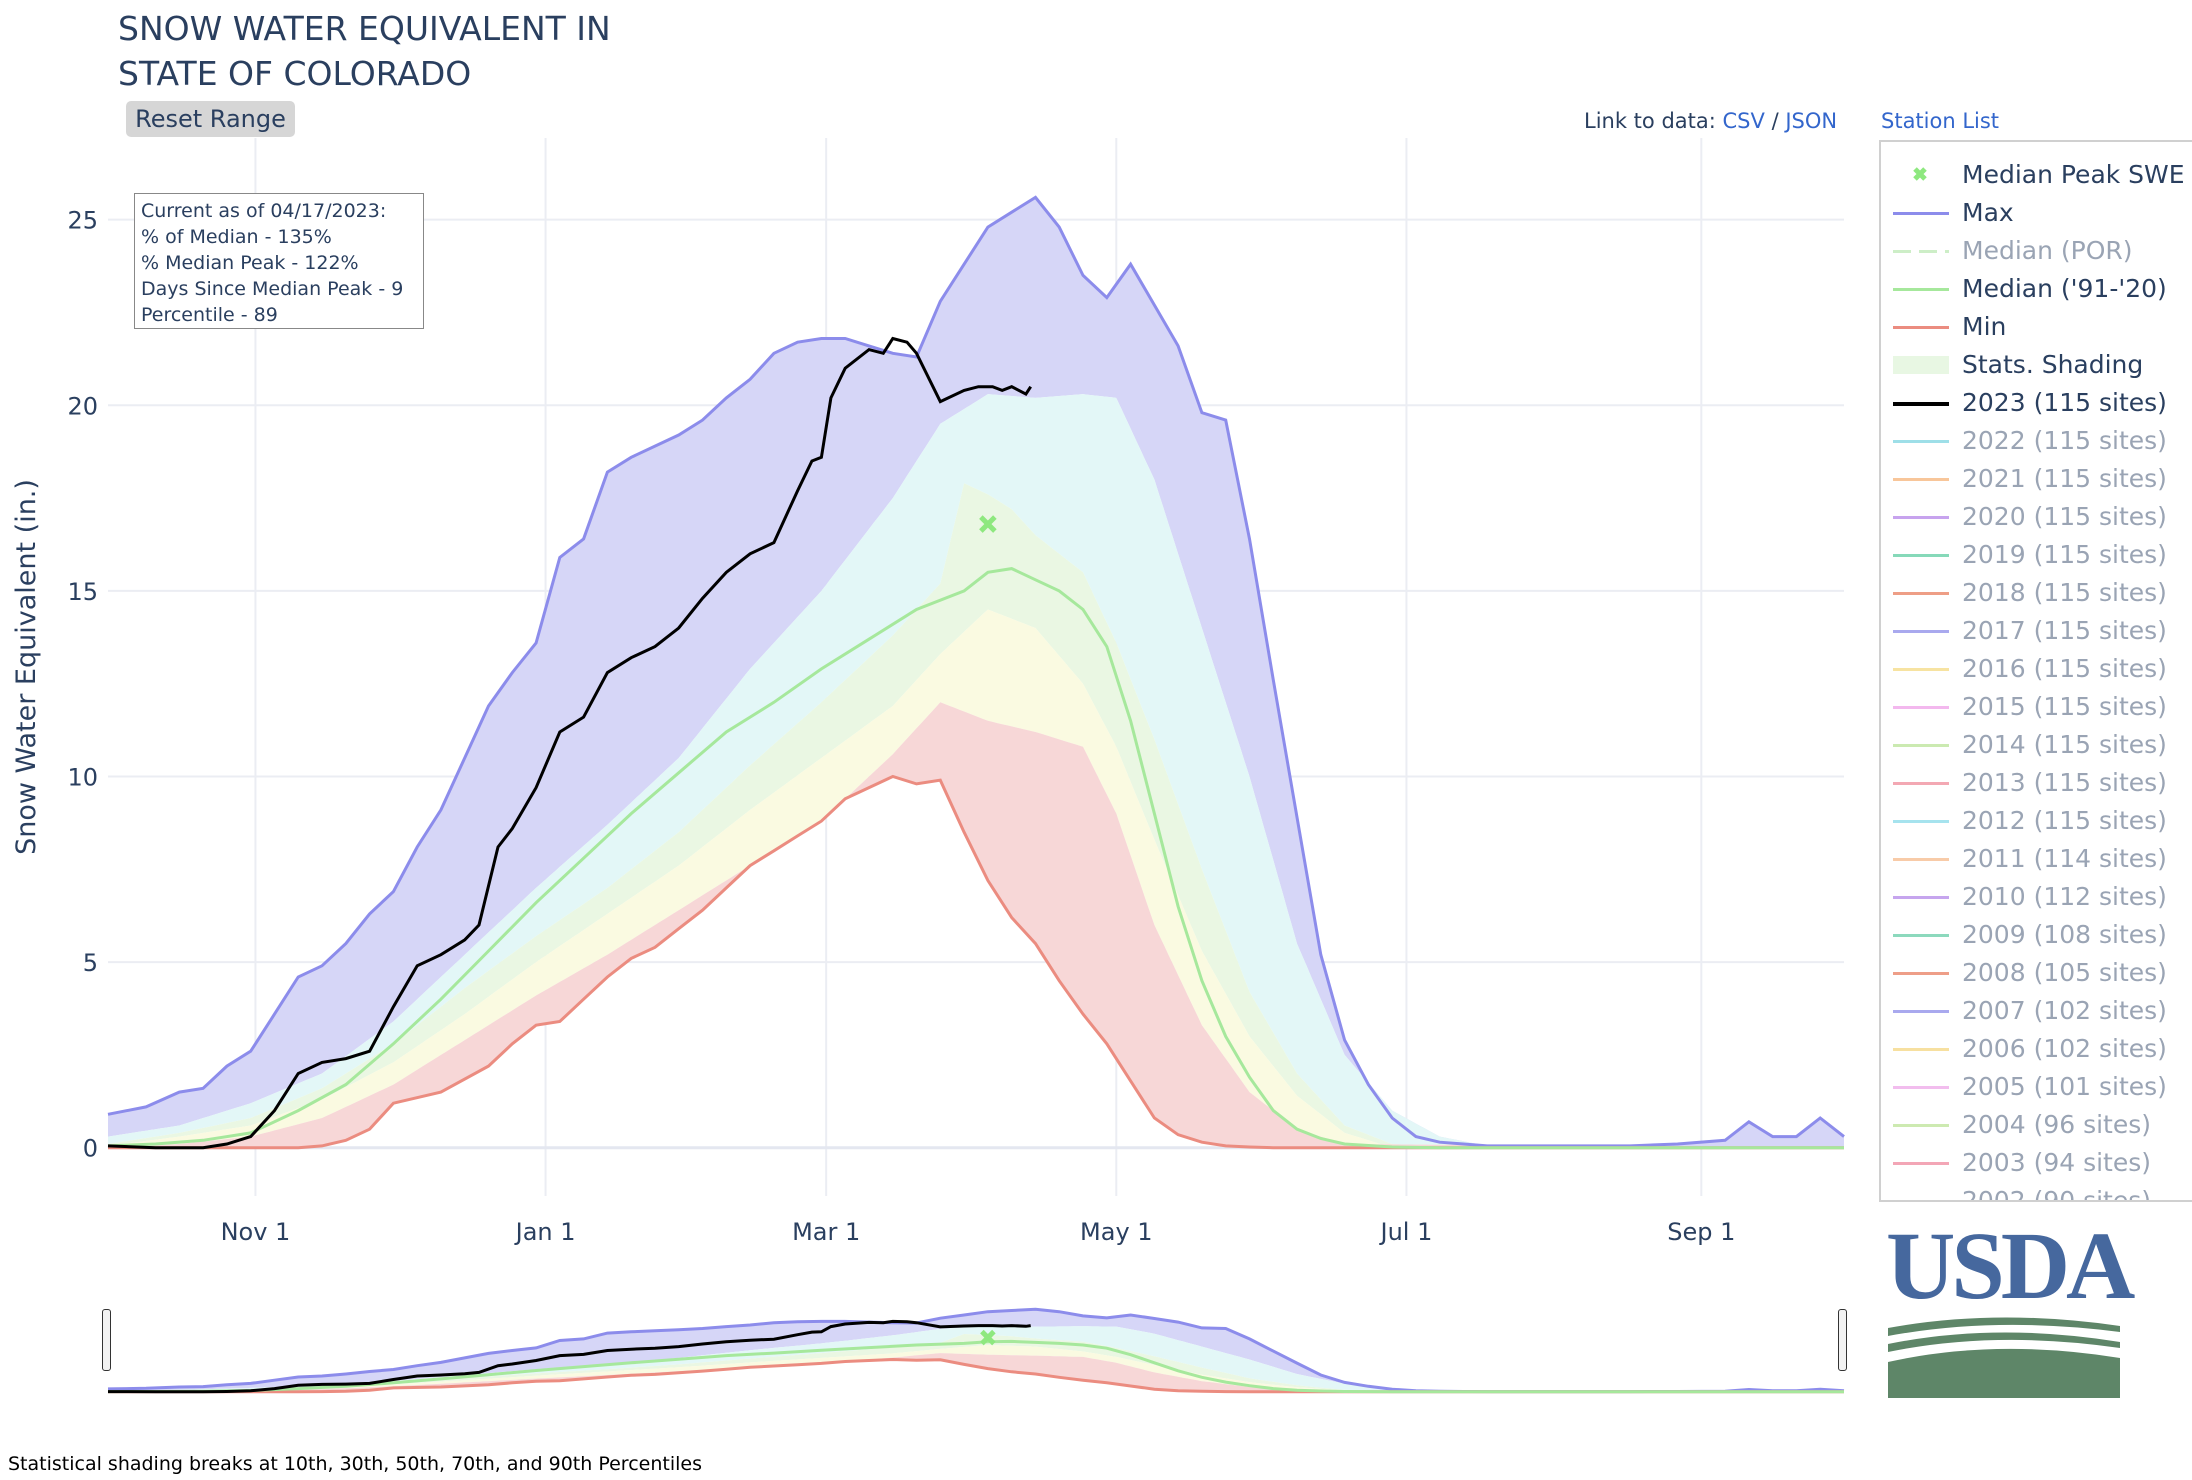 This screenshot has height=1480, width=2192. Describe the element at coordinates (2036, 1011) in the screenshot. I see `legend-item: 2007 (102 sites)` at that location.